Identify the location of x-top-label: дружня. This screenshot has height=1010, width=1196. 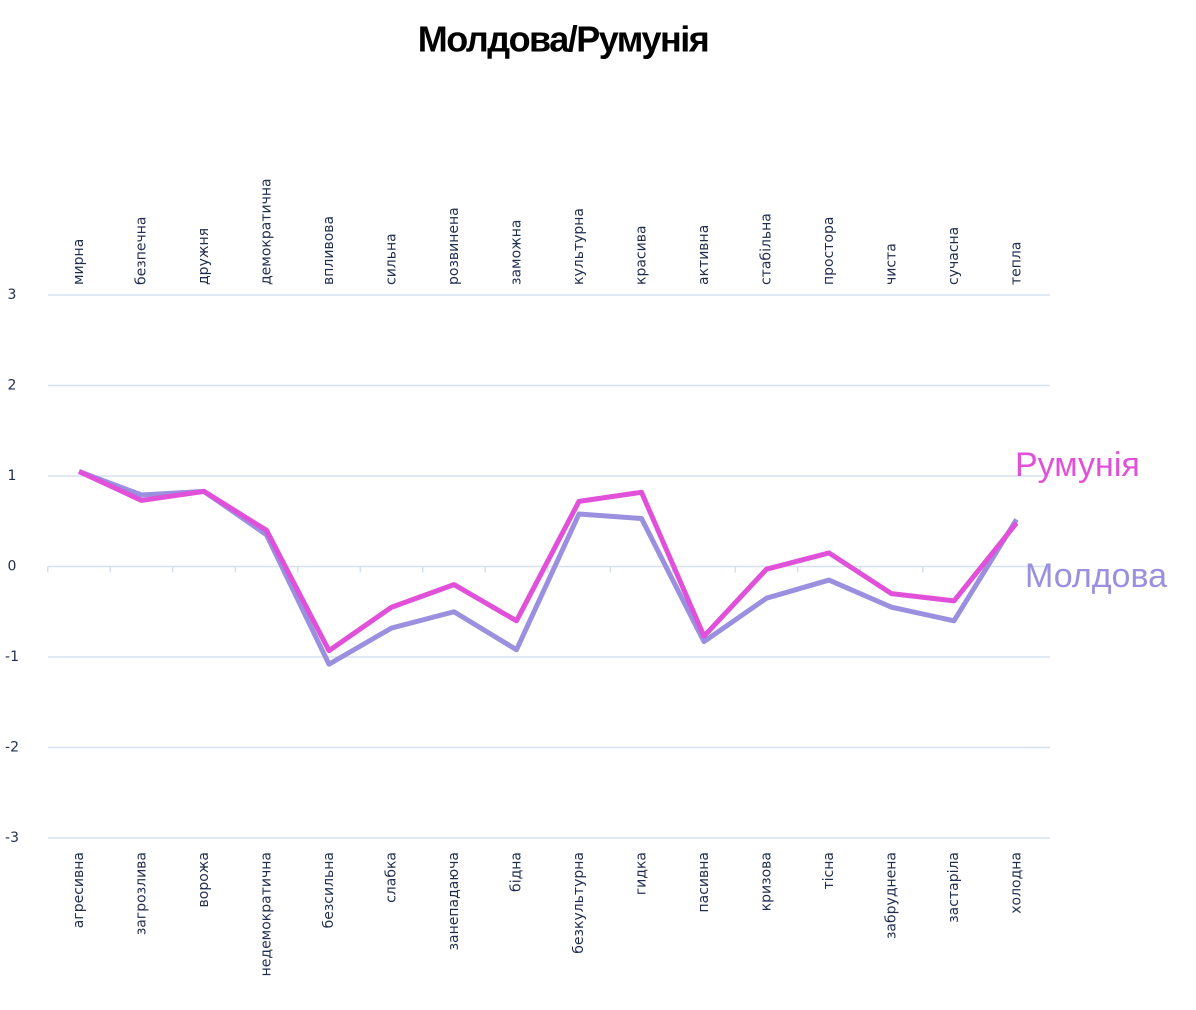
(204, 256).